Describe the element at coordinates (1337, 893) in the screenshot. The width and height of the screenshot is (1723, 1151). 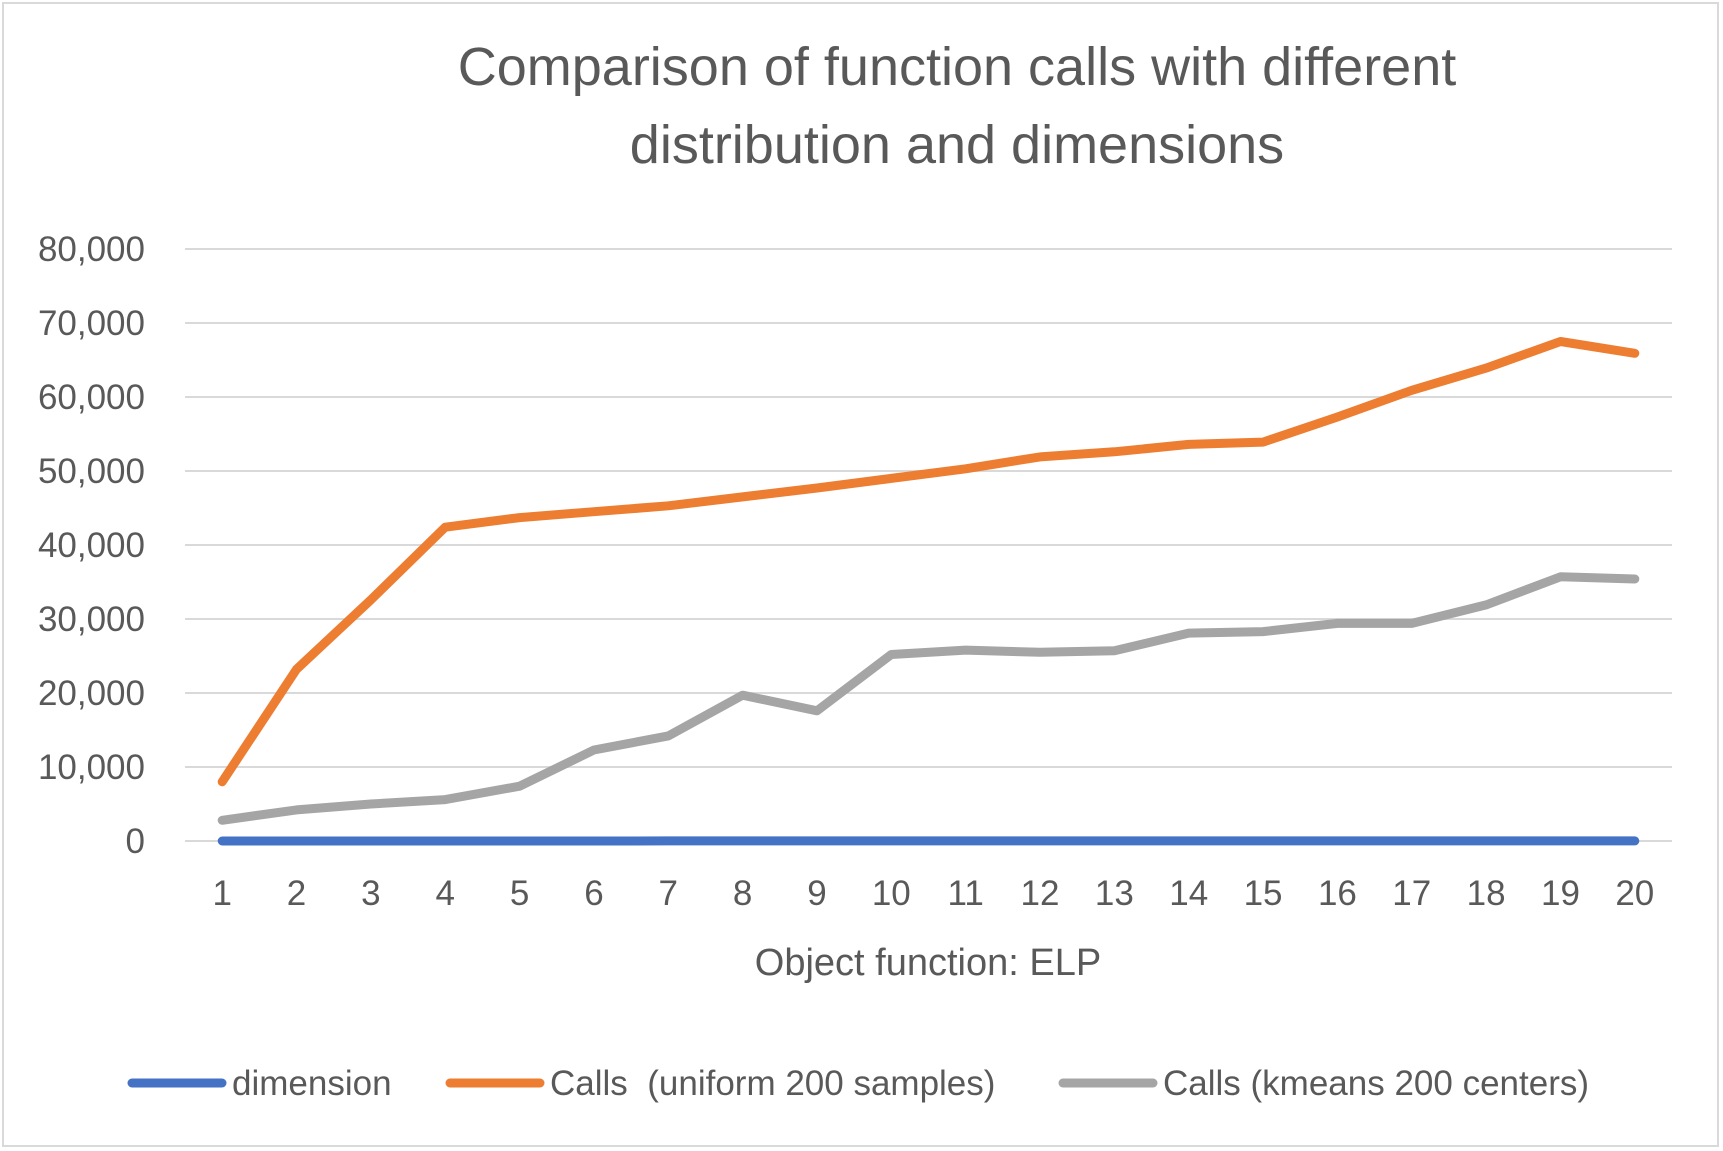
I see `x-tick-label-16: 16` at that location.